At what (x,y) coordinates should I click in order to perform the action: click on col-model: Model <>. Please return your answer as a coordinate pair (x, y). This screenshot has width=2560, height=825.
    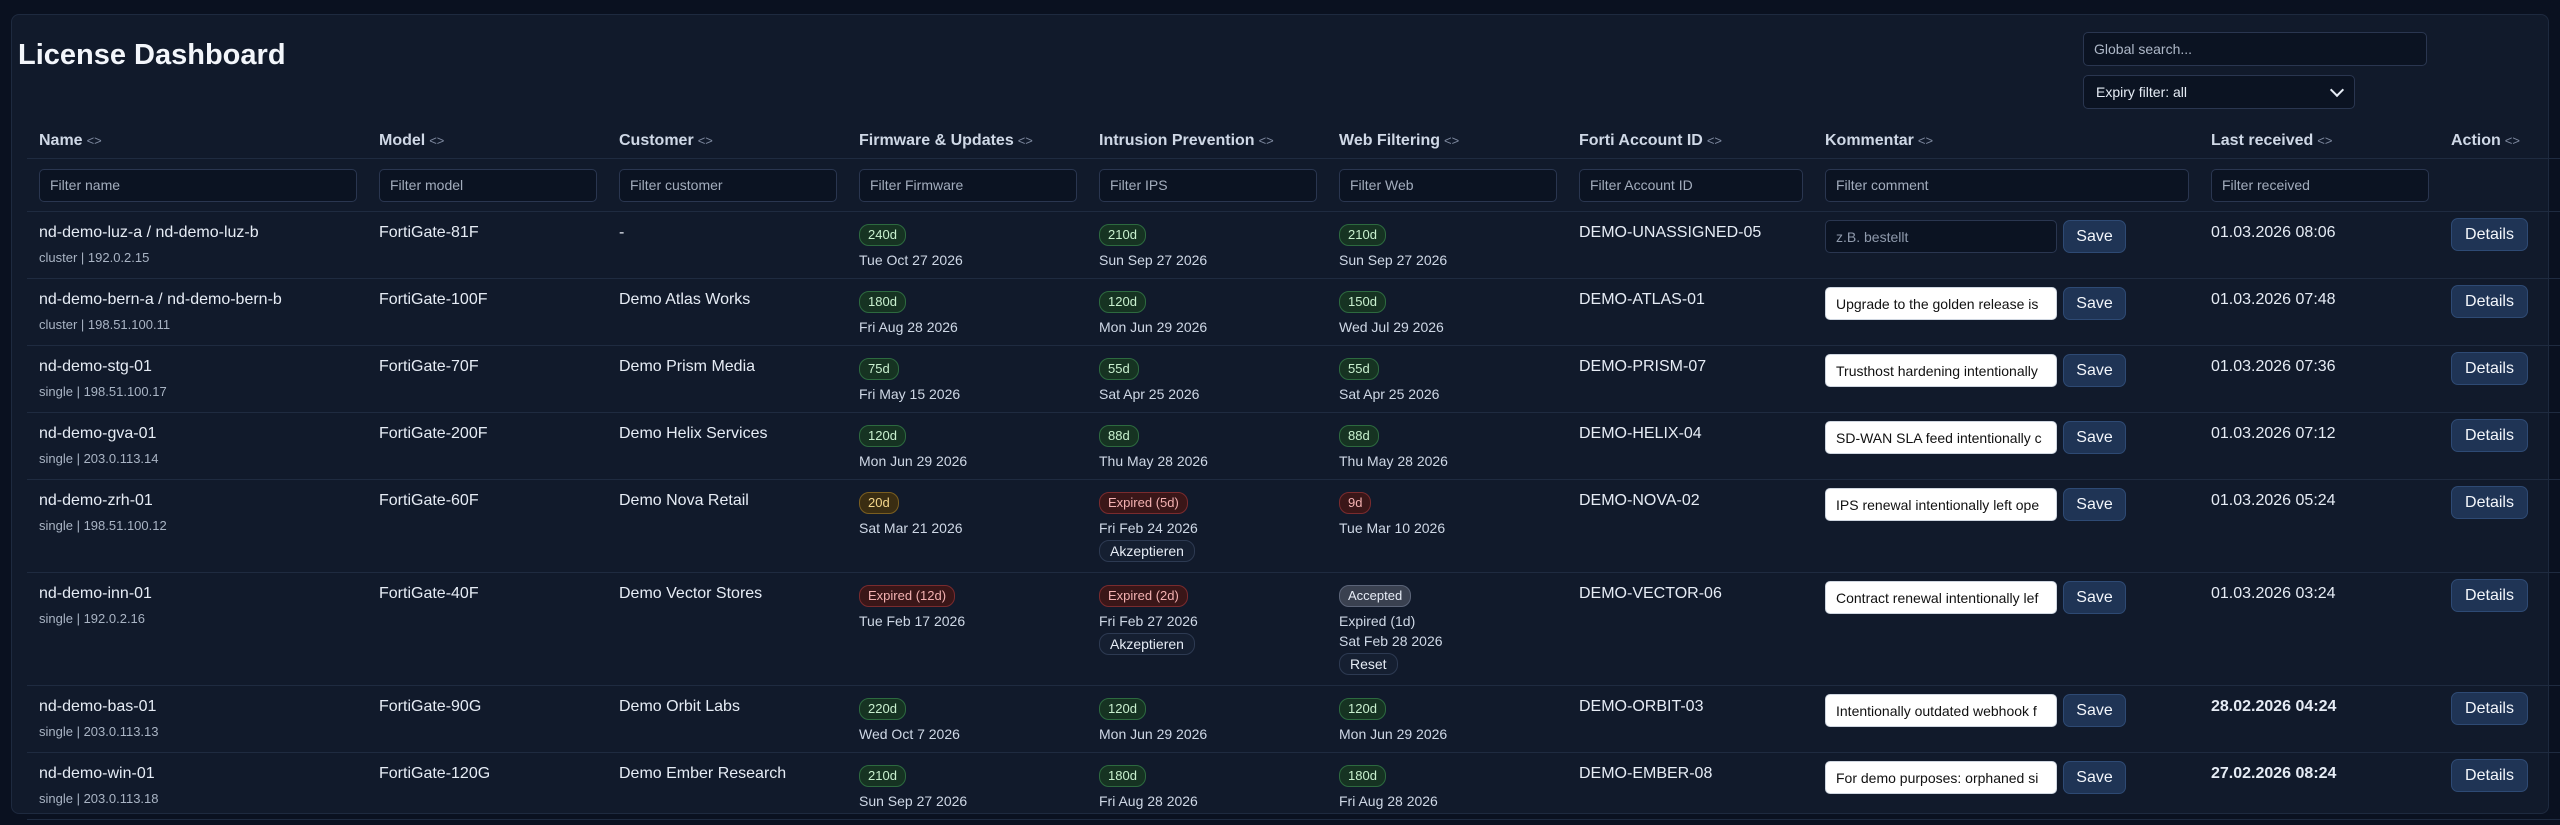
    Looking at the image, I should click on (412, 140).